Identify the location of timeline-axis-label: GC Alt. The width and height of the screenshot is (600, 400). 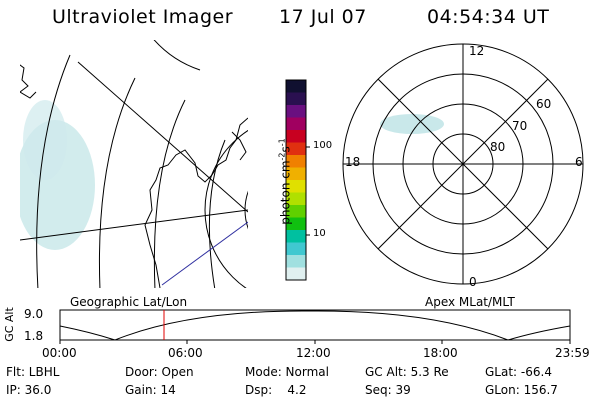
(9, 324).